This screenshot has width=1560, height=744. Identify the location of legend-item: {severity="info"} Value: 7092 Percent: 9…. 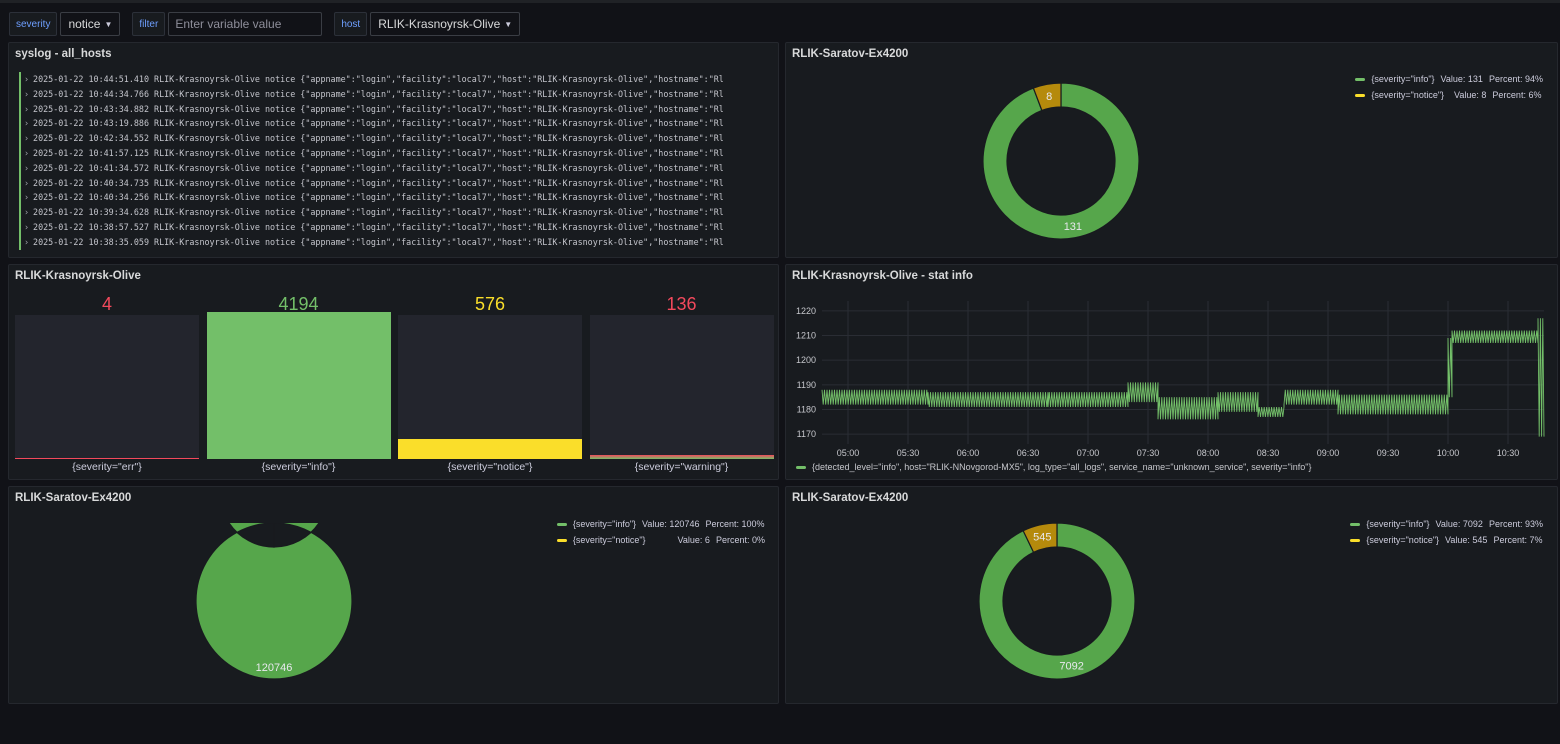
(1446, 524).